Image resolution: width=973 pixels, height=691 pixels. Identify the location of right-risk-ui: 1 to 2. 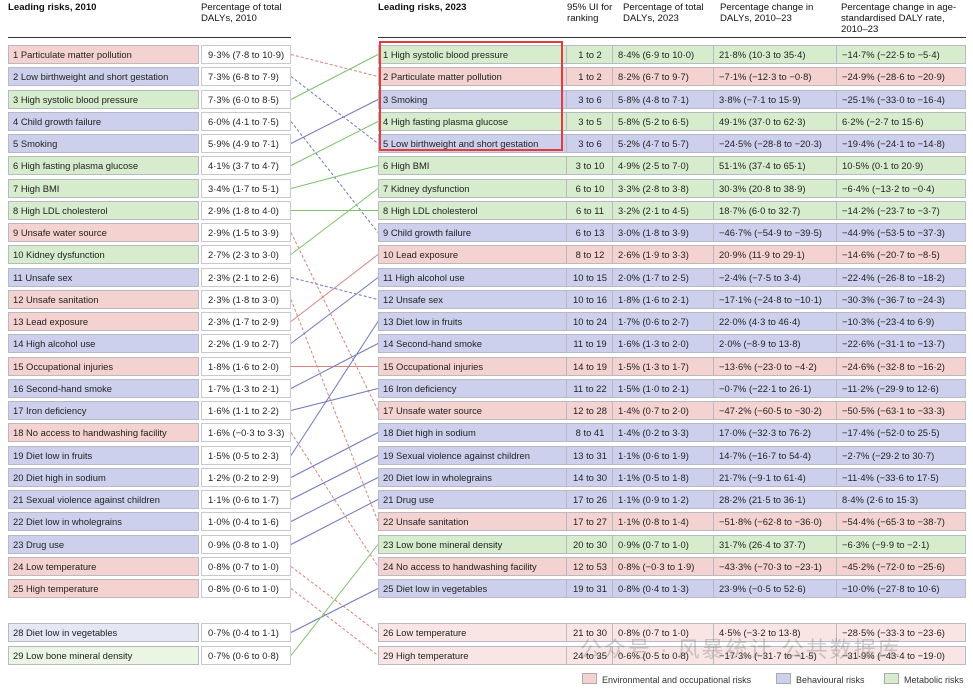
(589, 54).